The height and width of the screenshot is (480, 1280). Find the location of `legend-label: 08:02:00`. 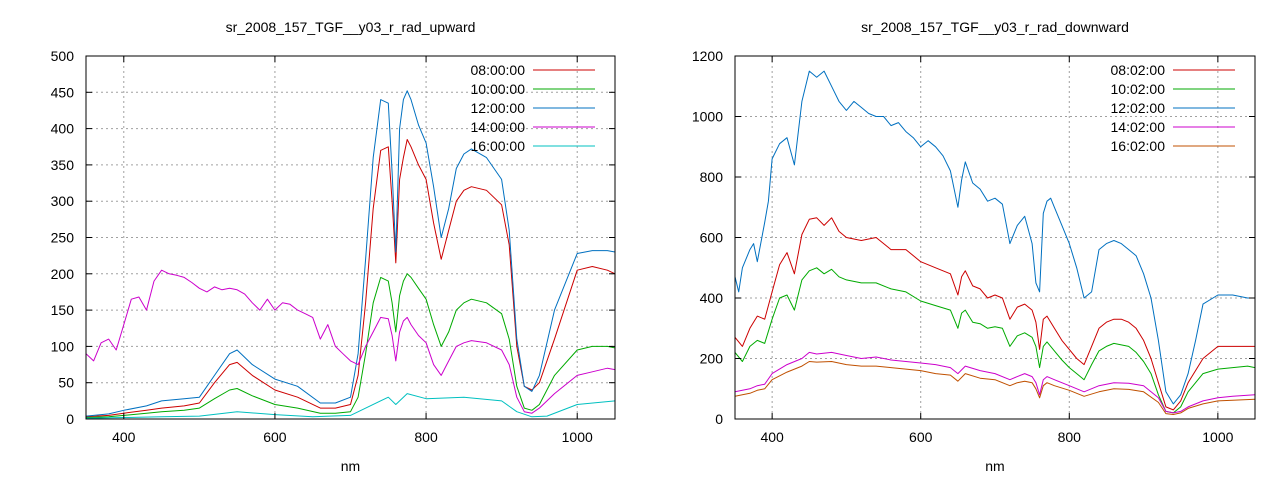

legend-label: 08:02:00 is located at coordinates (1138, 70).